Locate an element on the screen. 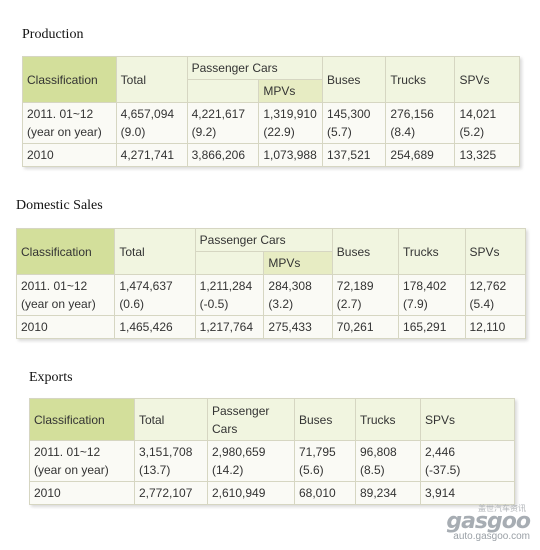 The width and height of the screenshot is (540, 550). table-cell: 3,151,708 is located at coordinates (166, 452).